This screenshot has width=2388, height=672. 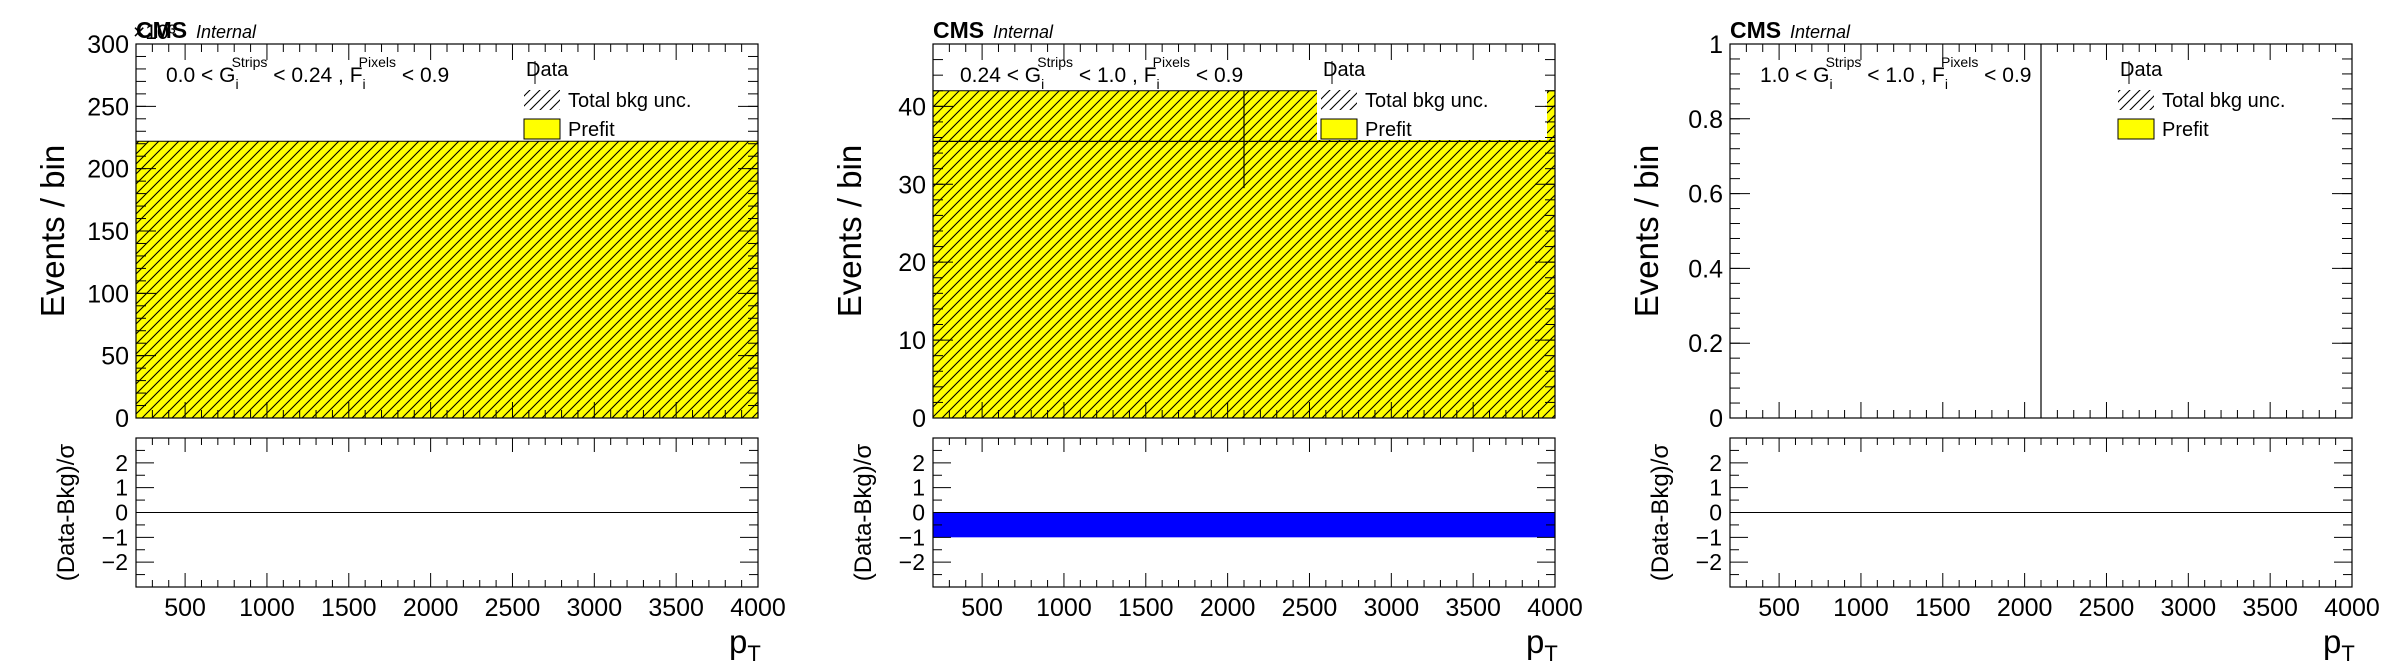 I want to click on y-tick-label-4: 40, so click(x=912, y=107).